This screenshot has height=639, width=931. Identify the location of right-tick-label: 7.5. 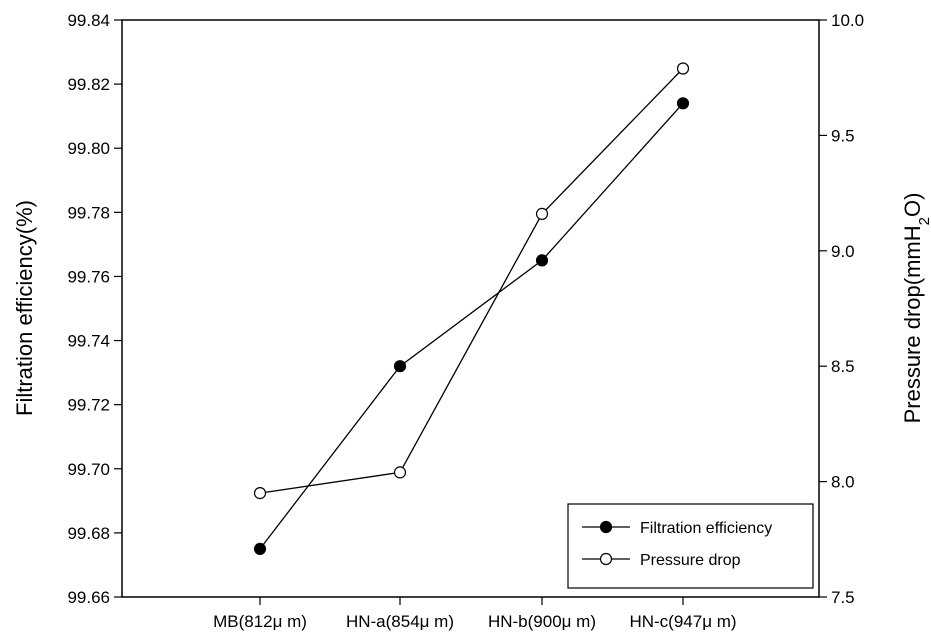
(843, 597).